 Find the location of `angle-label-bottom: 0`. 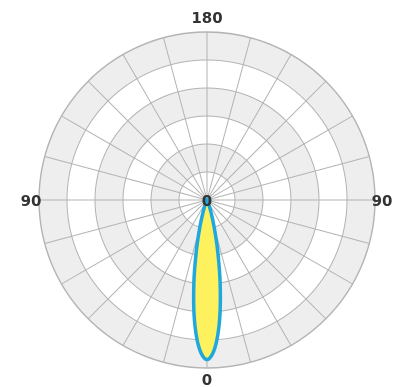

angle-label-bottom: 0 is located at coordinates (207, 379).